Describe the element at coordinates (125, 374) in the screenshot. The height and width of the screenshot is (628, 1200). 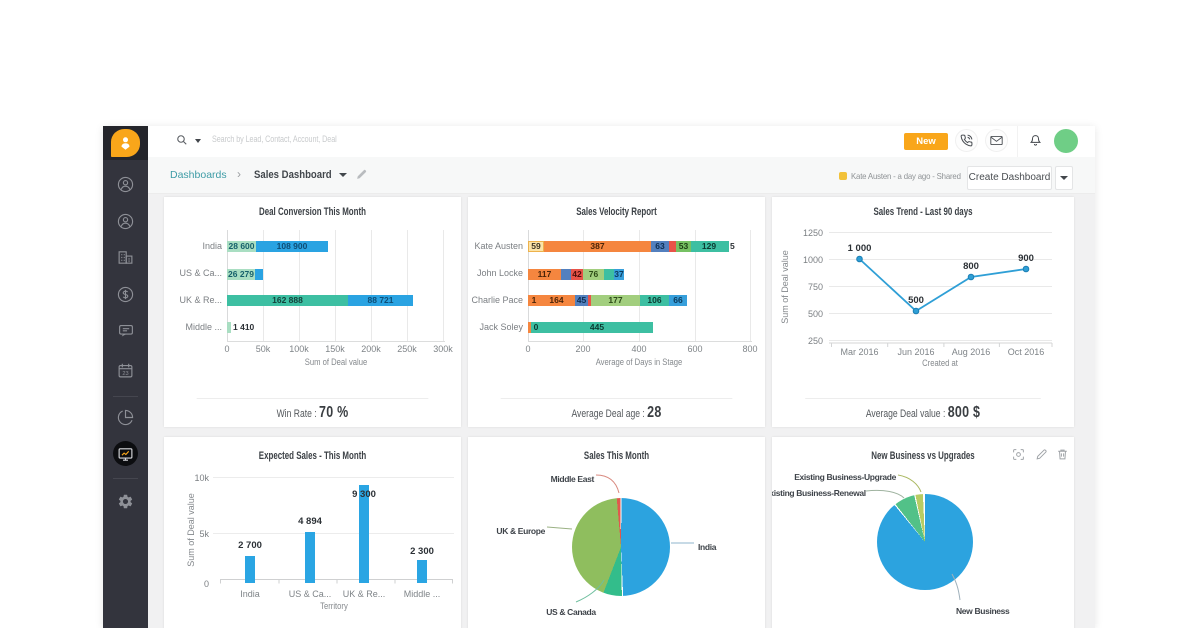
I see `svg-text: 23` at that location.